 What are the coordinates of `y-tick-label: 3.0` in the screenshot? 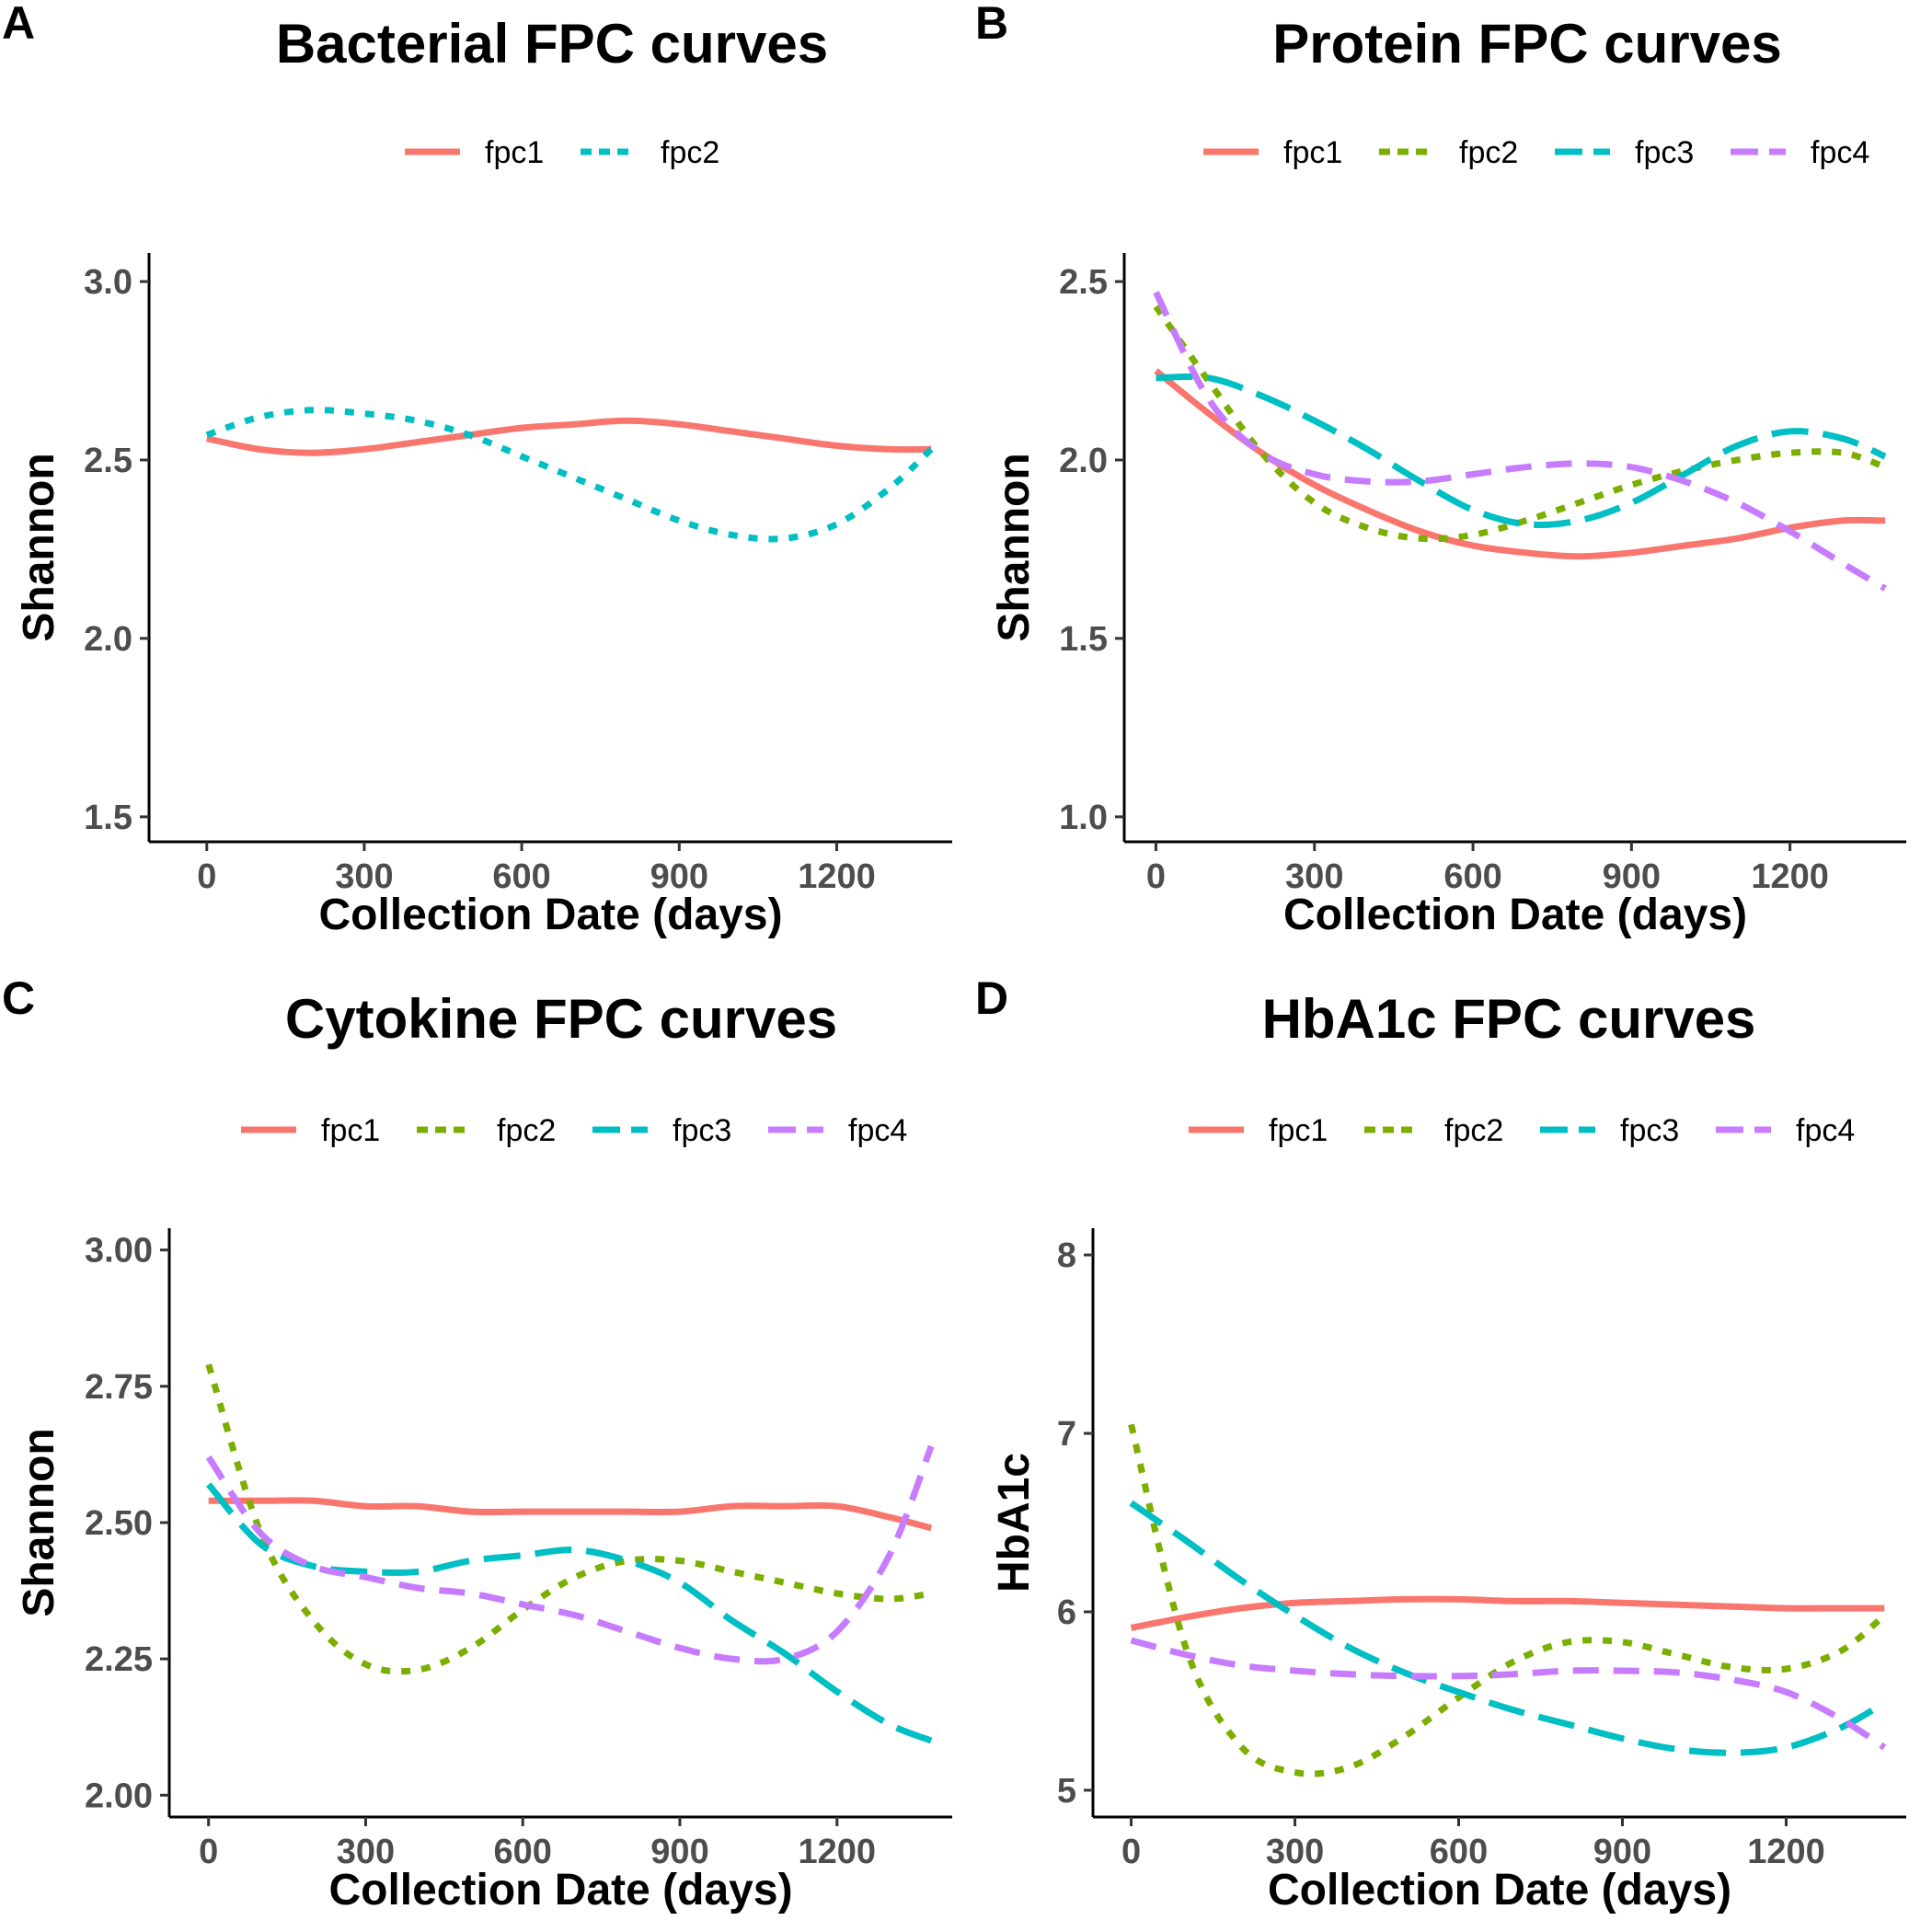 It's located at (108, 282).